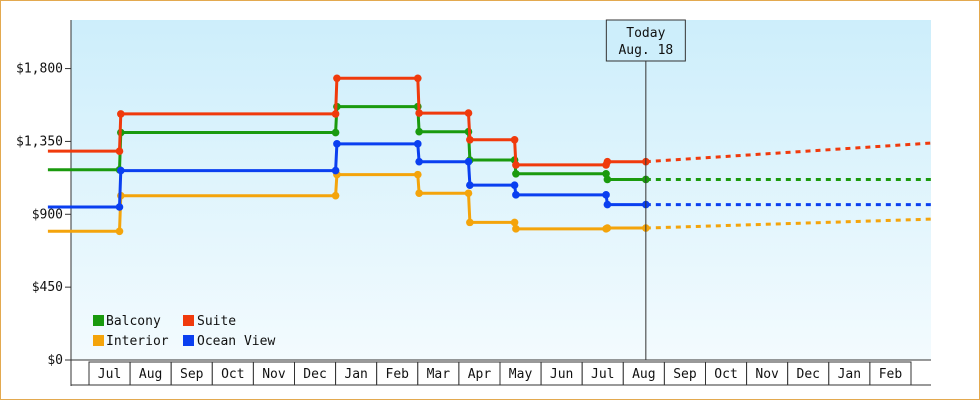 The height and width of the screenshot is (400, 980). Describe the element at coordinates (98, 340) in the screenshot. I see `legend-swatch-interior` at that location.